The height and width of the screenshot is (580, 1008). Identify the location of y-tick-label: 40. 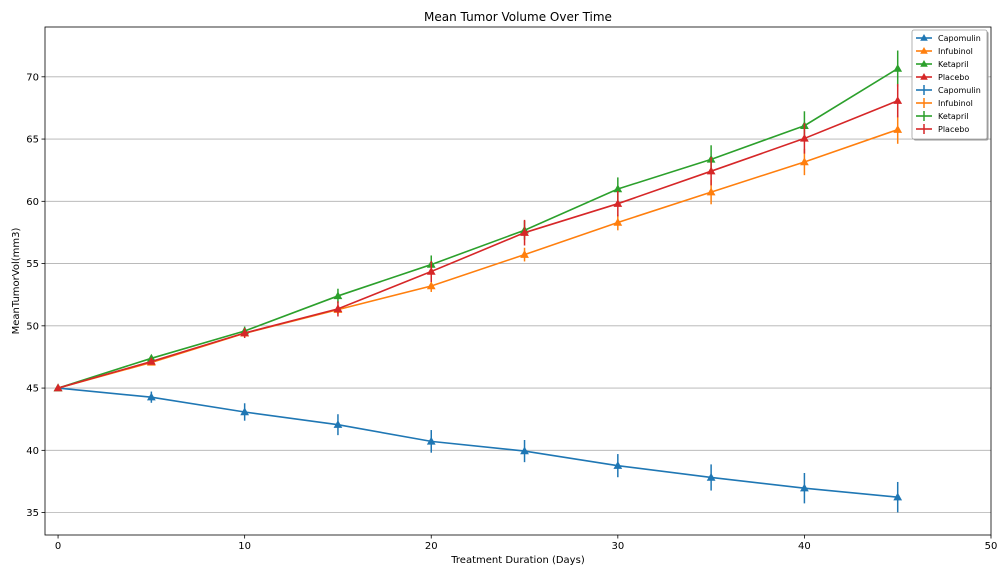
(32, 451).